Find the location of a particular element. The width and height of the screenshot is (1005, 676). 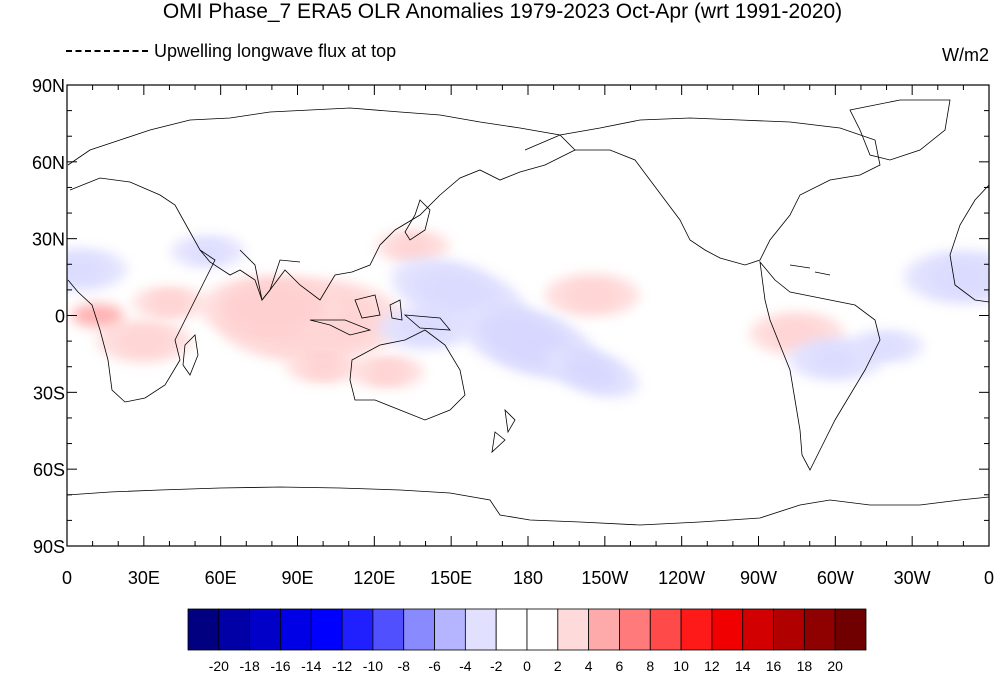

x-tick-label: 150W is located at coordinates (604, 578).